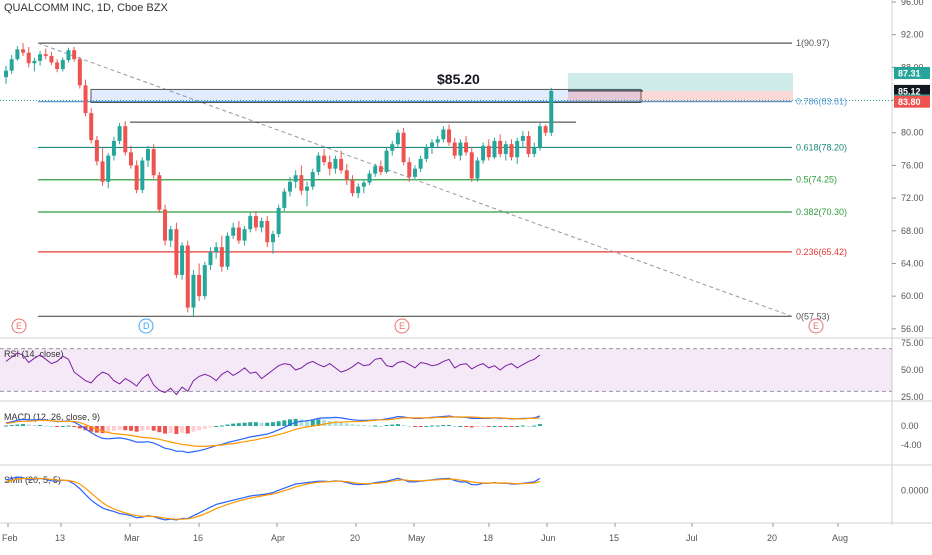 This screenshot has width=932, height=555. What do you see at coordinates (909, 102) in the screenshot?
I see `price-badge-label: 83.80` at bounding box center [909, 102].